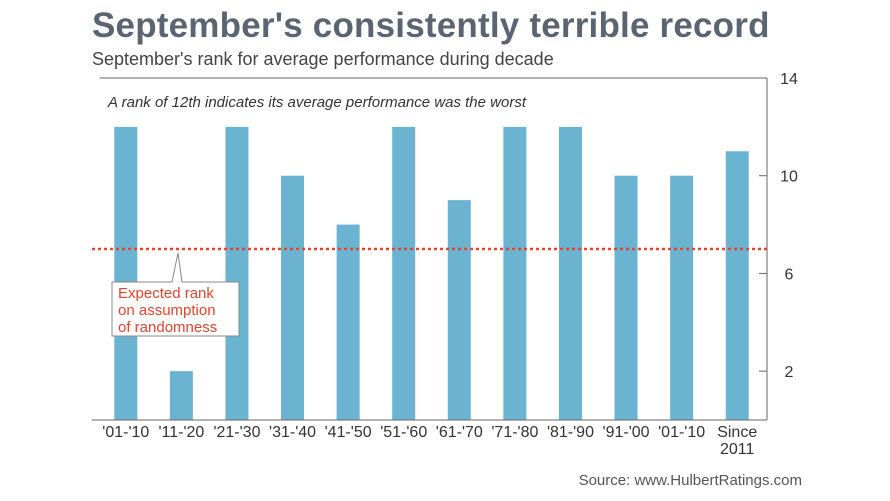  What do you see at coordinates (167, 310) in the screenshot?
I see `callout-label: on assumption` at bounding box center [167, 310].